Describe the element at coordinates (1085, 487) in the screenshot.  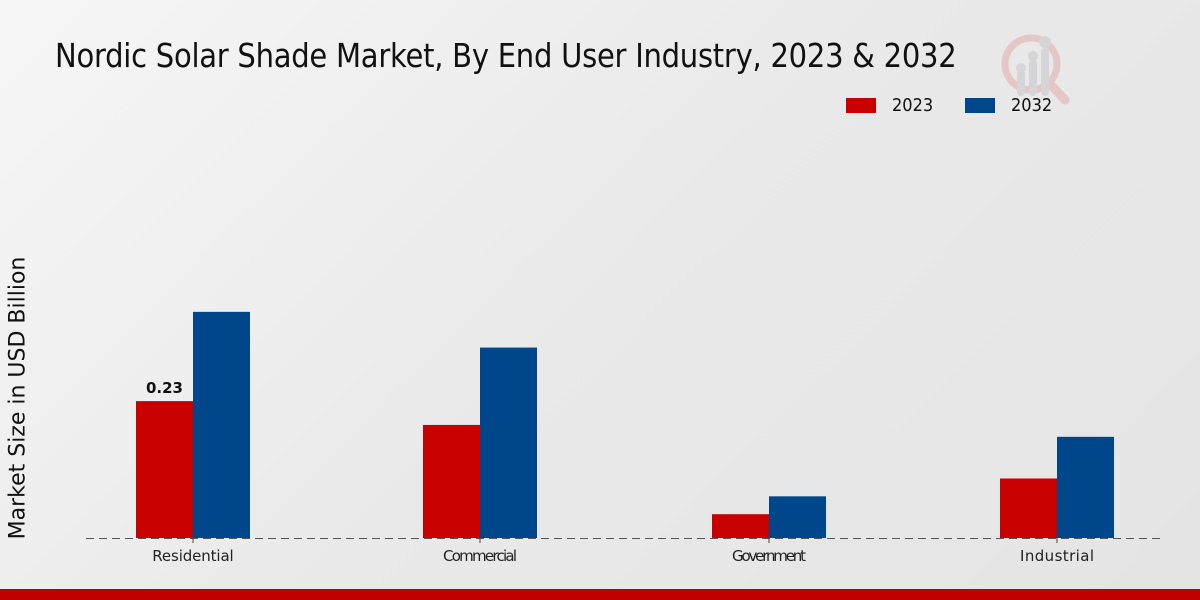
I see `bar-industrial-2032` at that location.